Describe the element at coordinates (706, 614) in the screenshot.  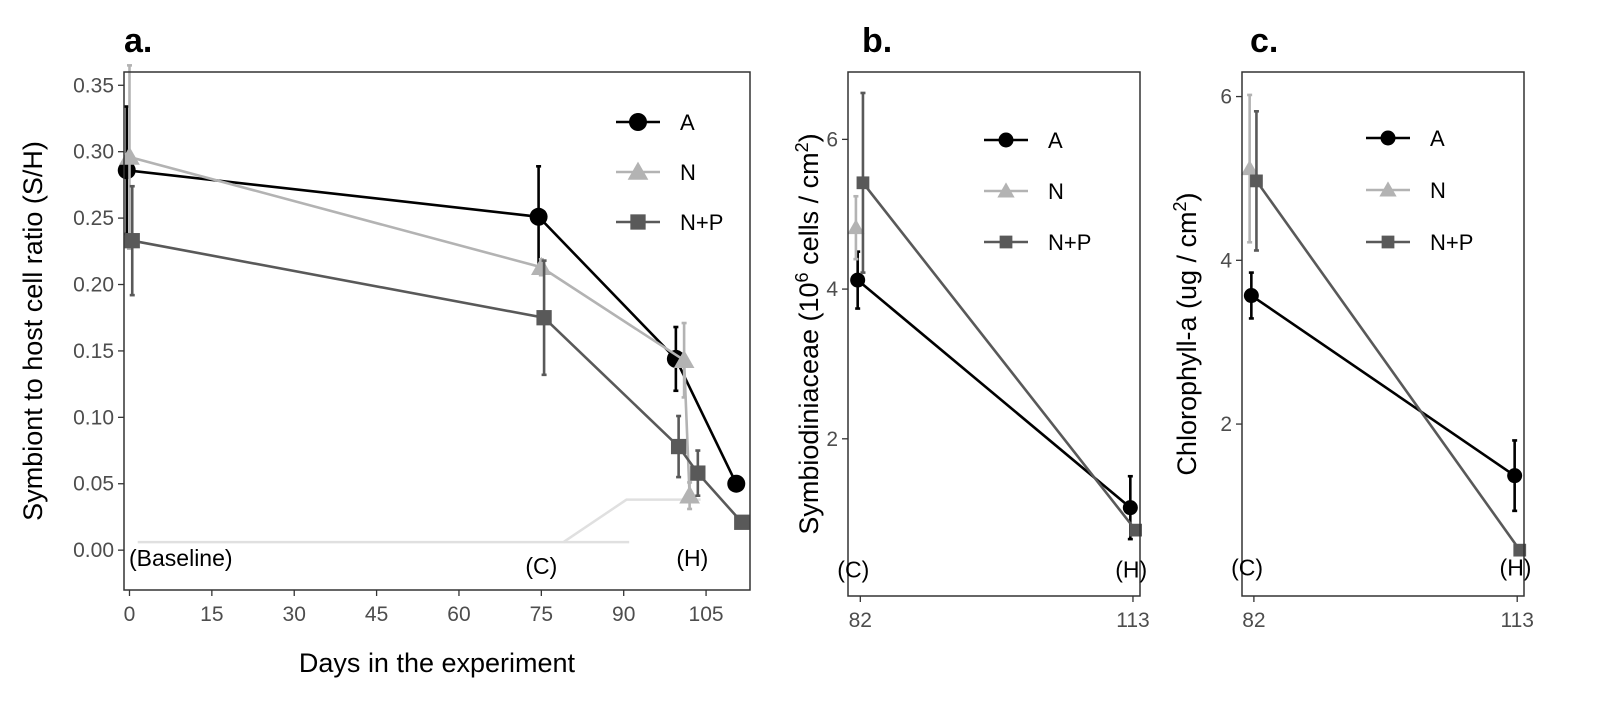
I see `x-tick-label: 105` at that location.